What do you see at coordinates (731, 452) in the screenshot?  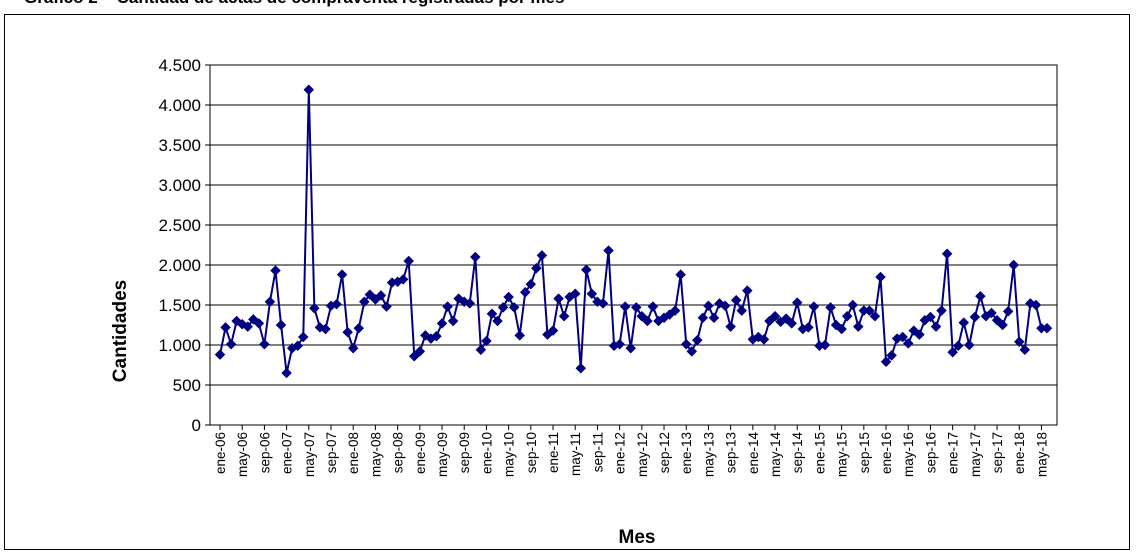 I see `x-tick-label: sep-13` at bounding box center [731, 452].